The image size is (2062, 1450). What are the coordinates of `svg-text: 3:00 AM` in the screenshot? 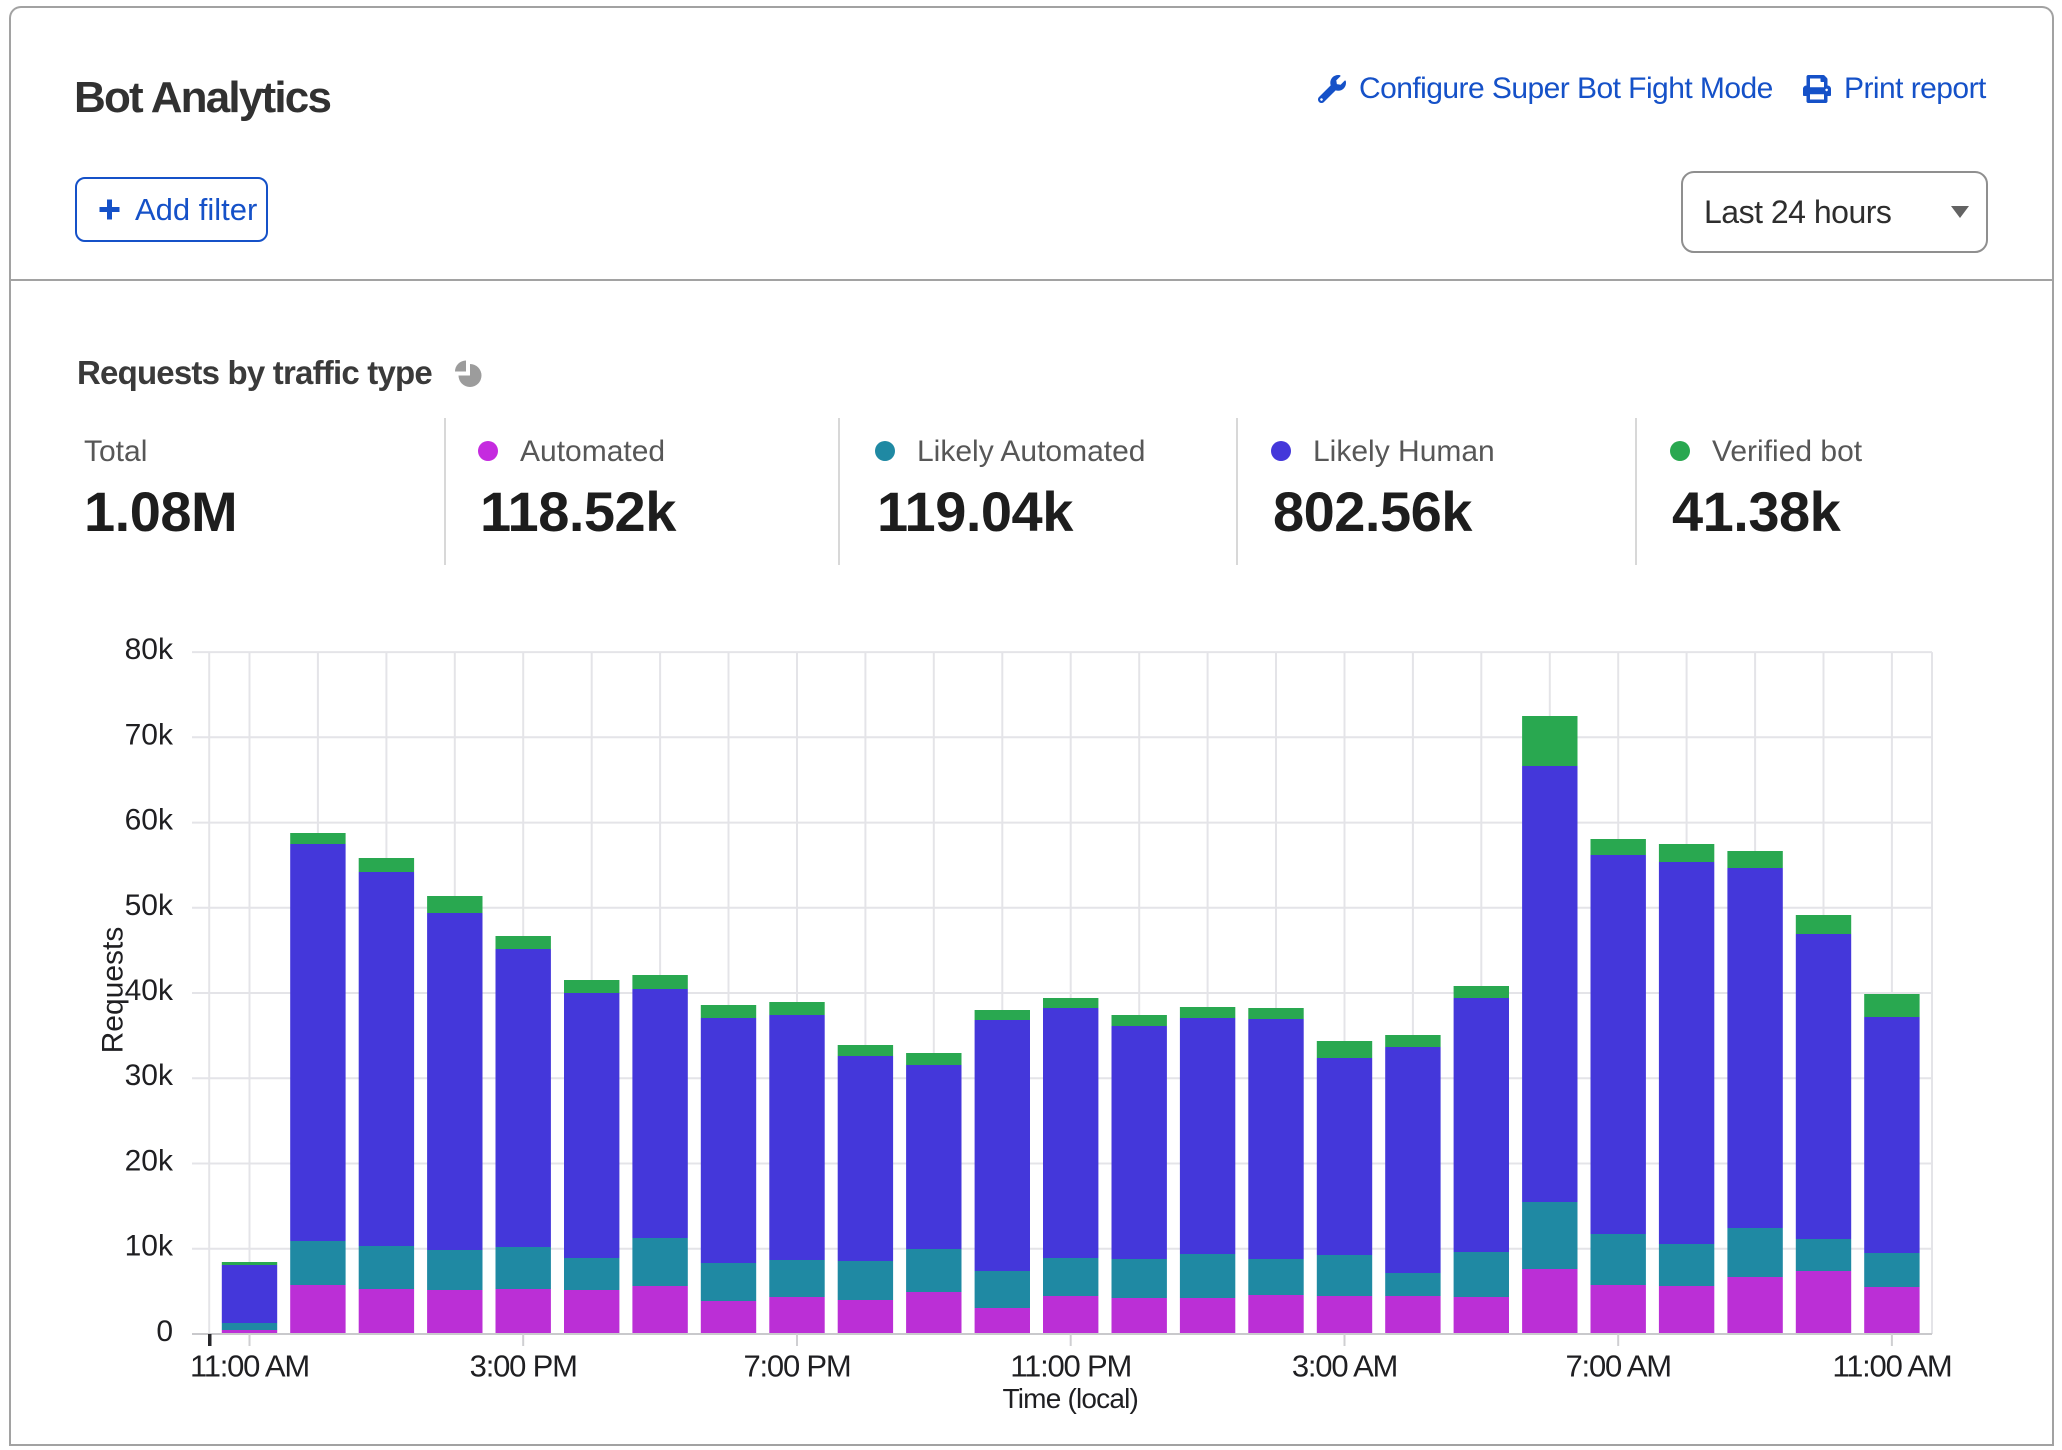 It's located at (1344, 1366).